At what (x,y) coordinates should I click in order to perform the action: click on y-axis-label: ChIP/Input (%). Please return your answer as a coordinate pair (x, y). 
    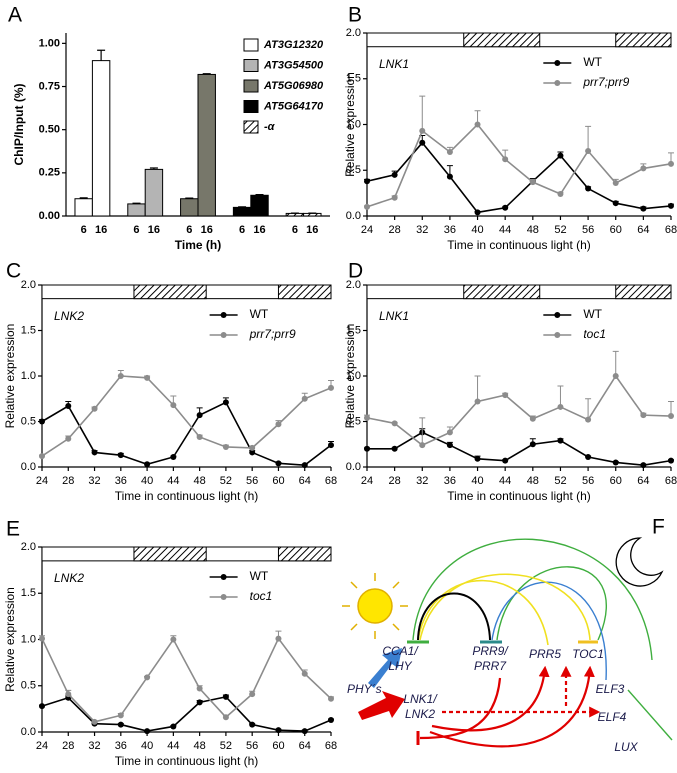
    Looking at the image, I should click on (19, 125).